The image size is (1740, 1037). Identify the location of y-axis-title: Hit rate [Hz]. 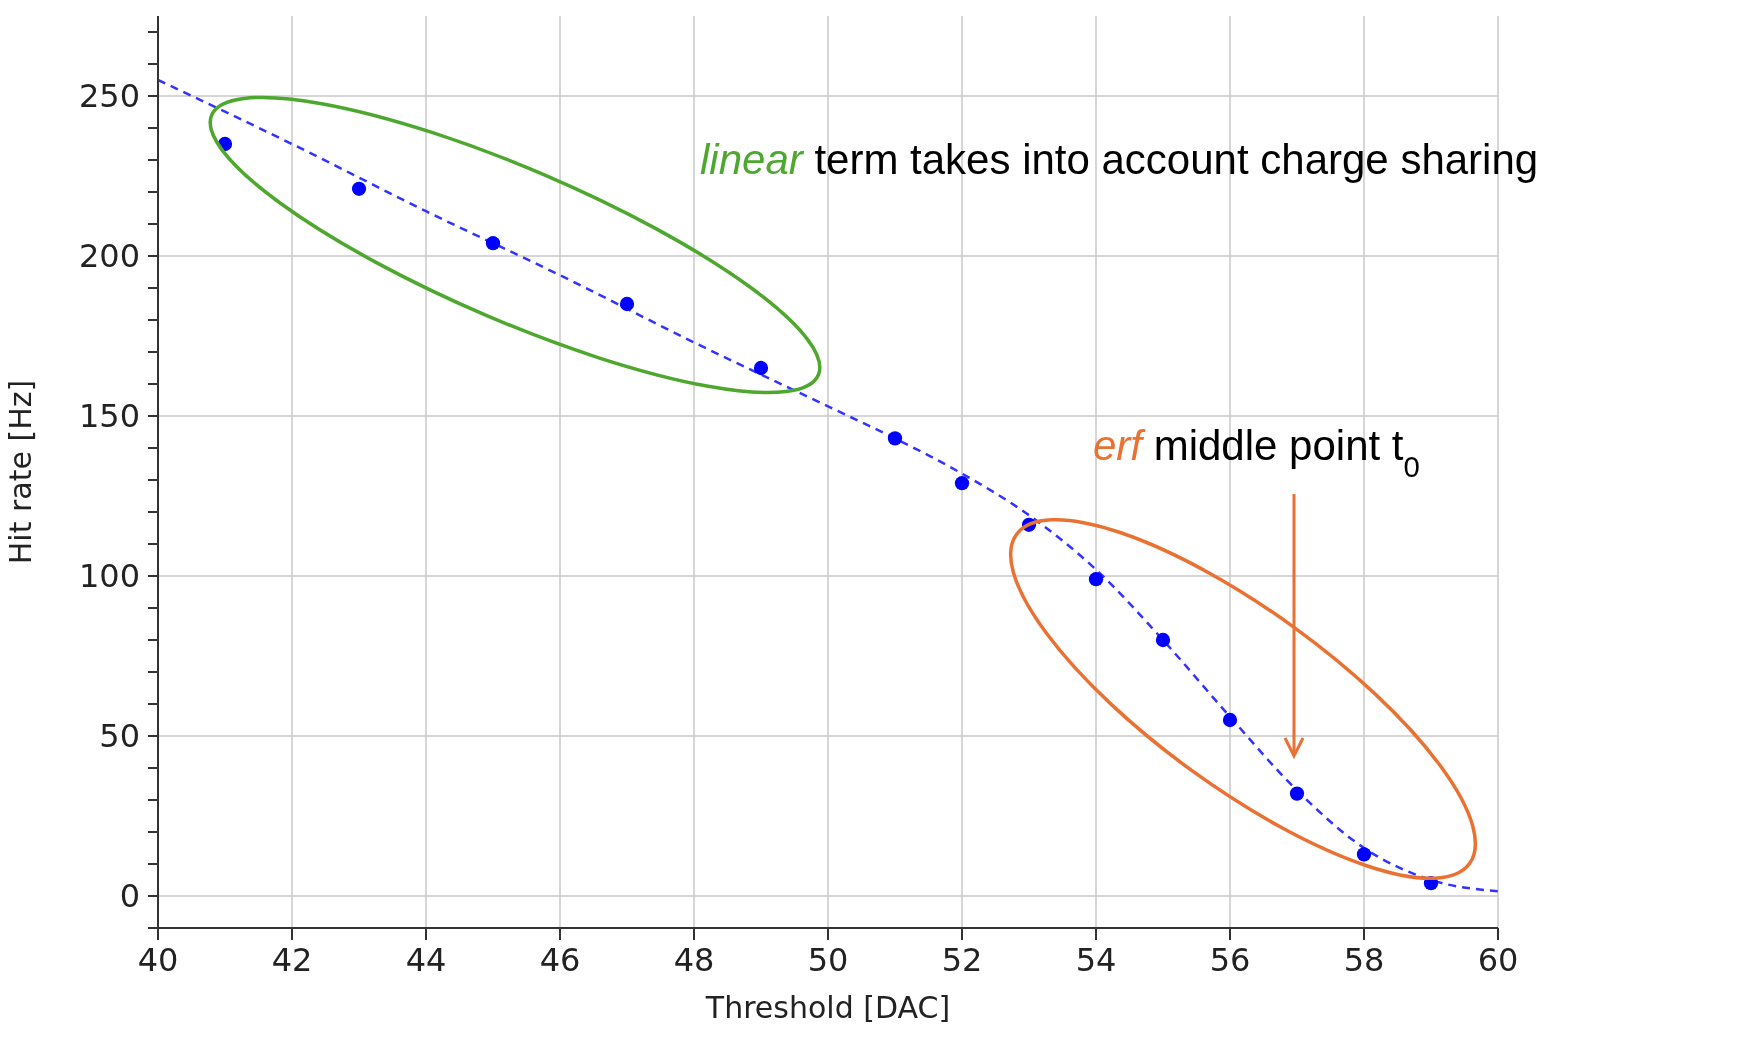
(20, 472).